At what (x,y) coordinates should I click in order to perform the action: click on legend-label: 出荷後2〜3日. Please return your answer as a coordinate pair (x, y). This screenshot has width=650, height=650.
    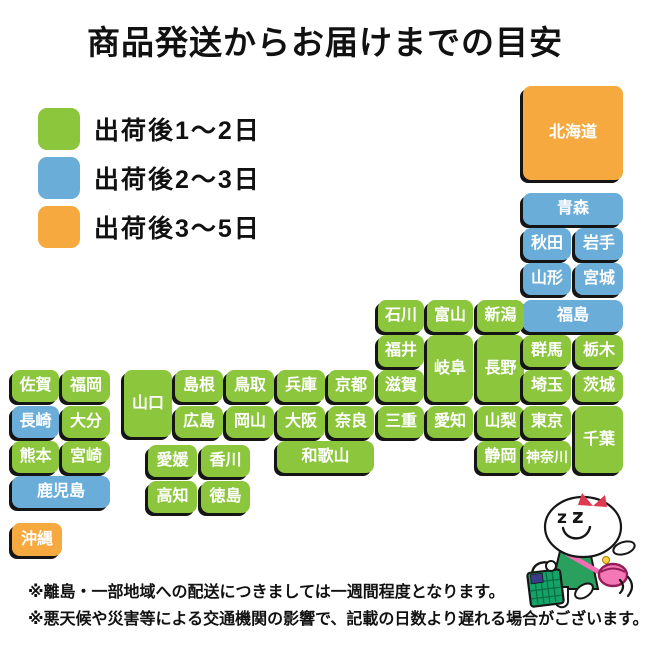
    Looking at the image, I should click on (177, 180).